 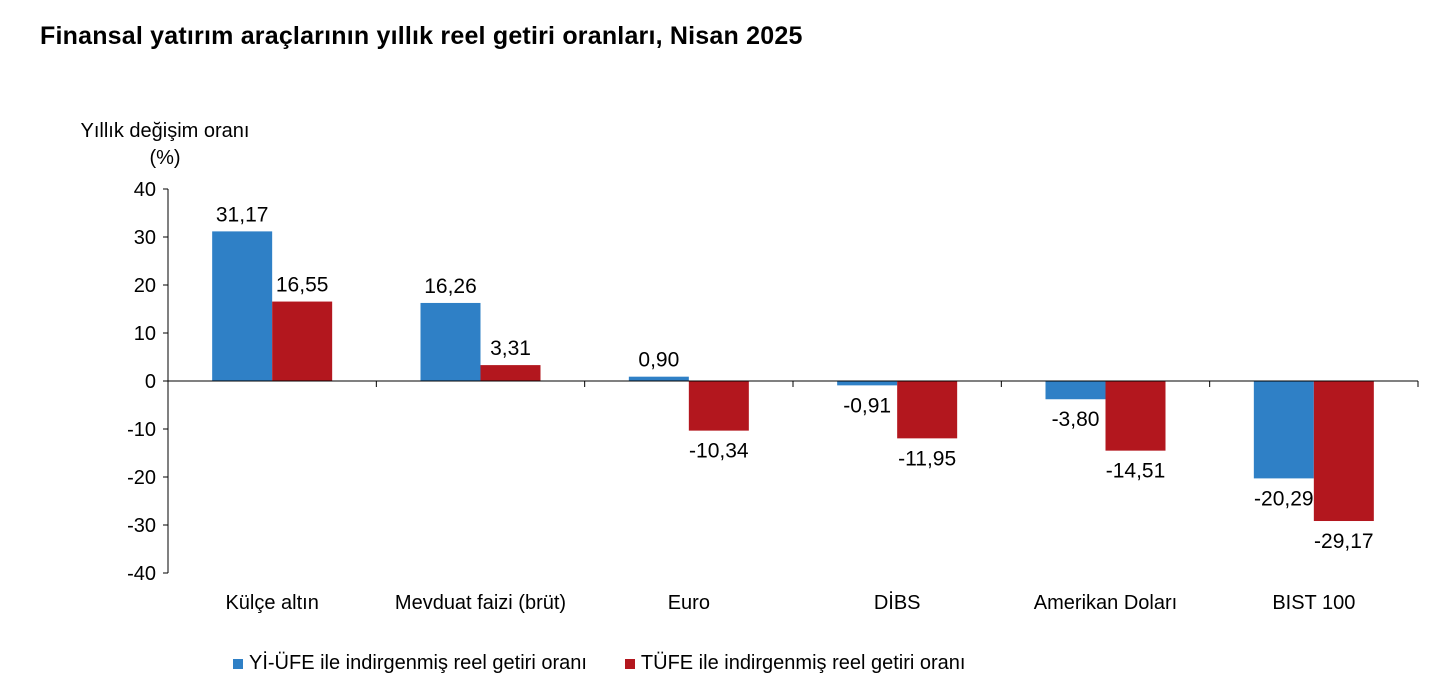 What do you see at coordinates (450, 286) in the screenshot?
I see `data-label-yi-ufe: 16,26` at bounding box center [450, 286].